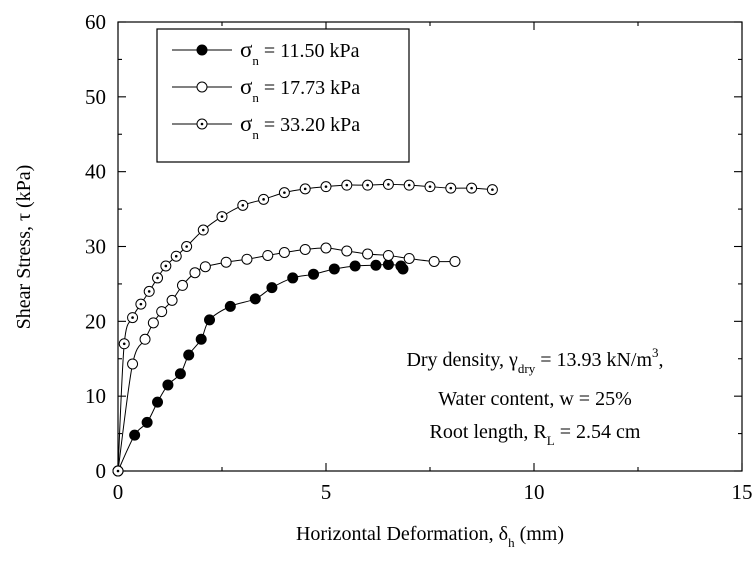 The height and width of the screenshot is (561, 756). I want to click on legend-label: σn = 17.73 kPa, so click(300, 89).